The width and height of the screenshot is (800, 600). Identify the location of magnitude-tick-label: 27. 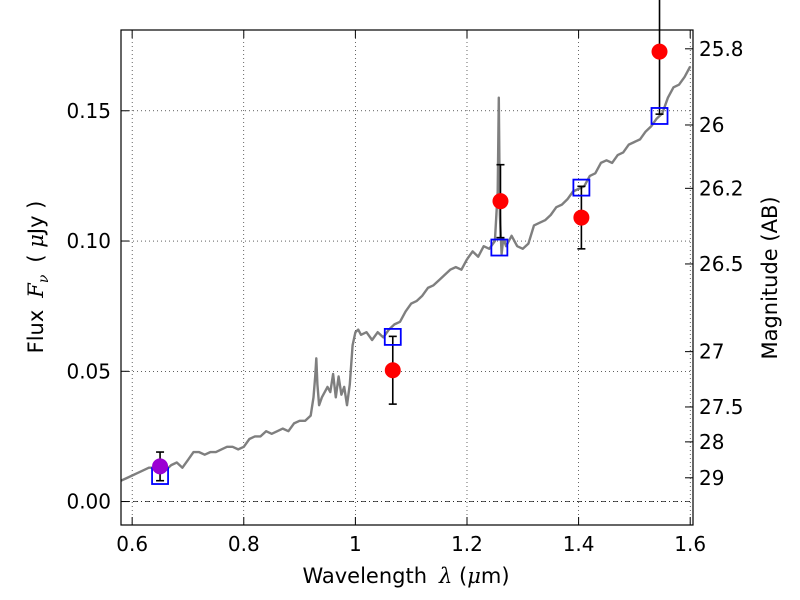
(711, 352).